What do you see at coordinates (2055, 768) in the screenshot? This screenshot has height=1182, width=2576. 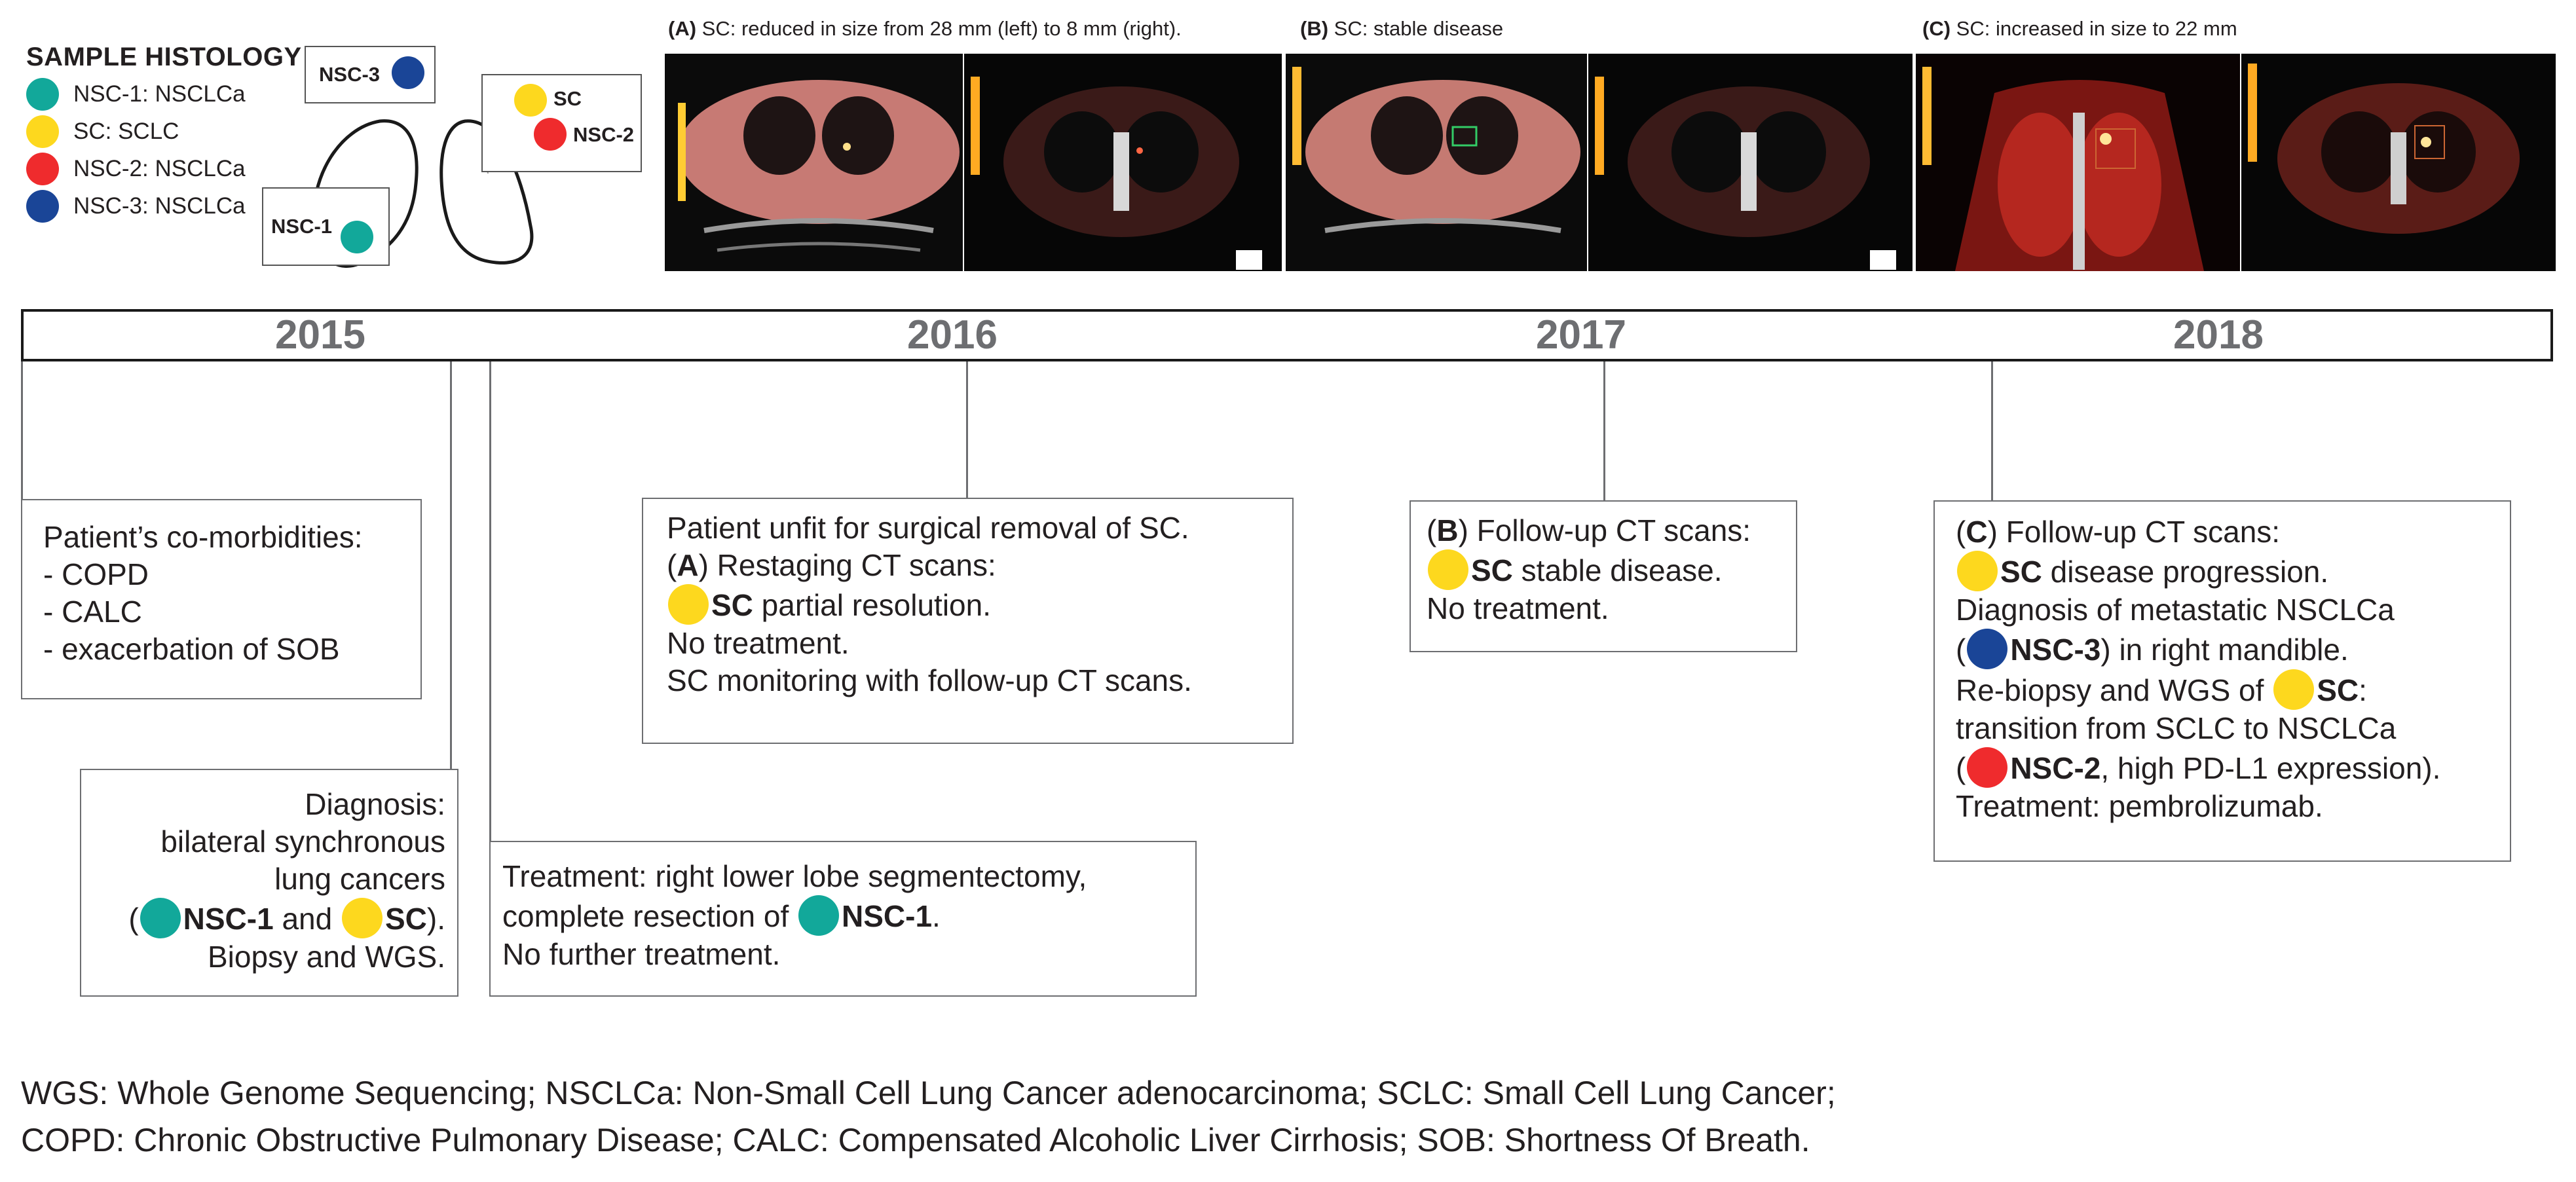 I see `nsc2-label: NSC-2` at bounding box center [2055, 768].